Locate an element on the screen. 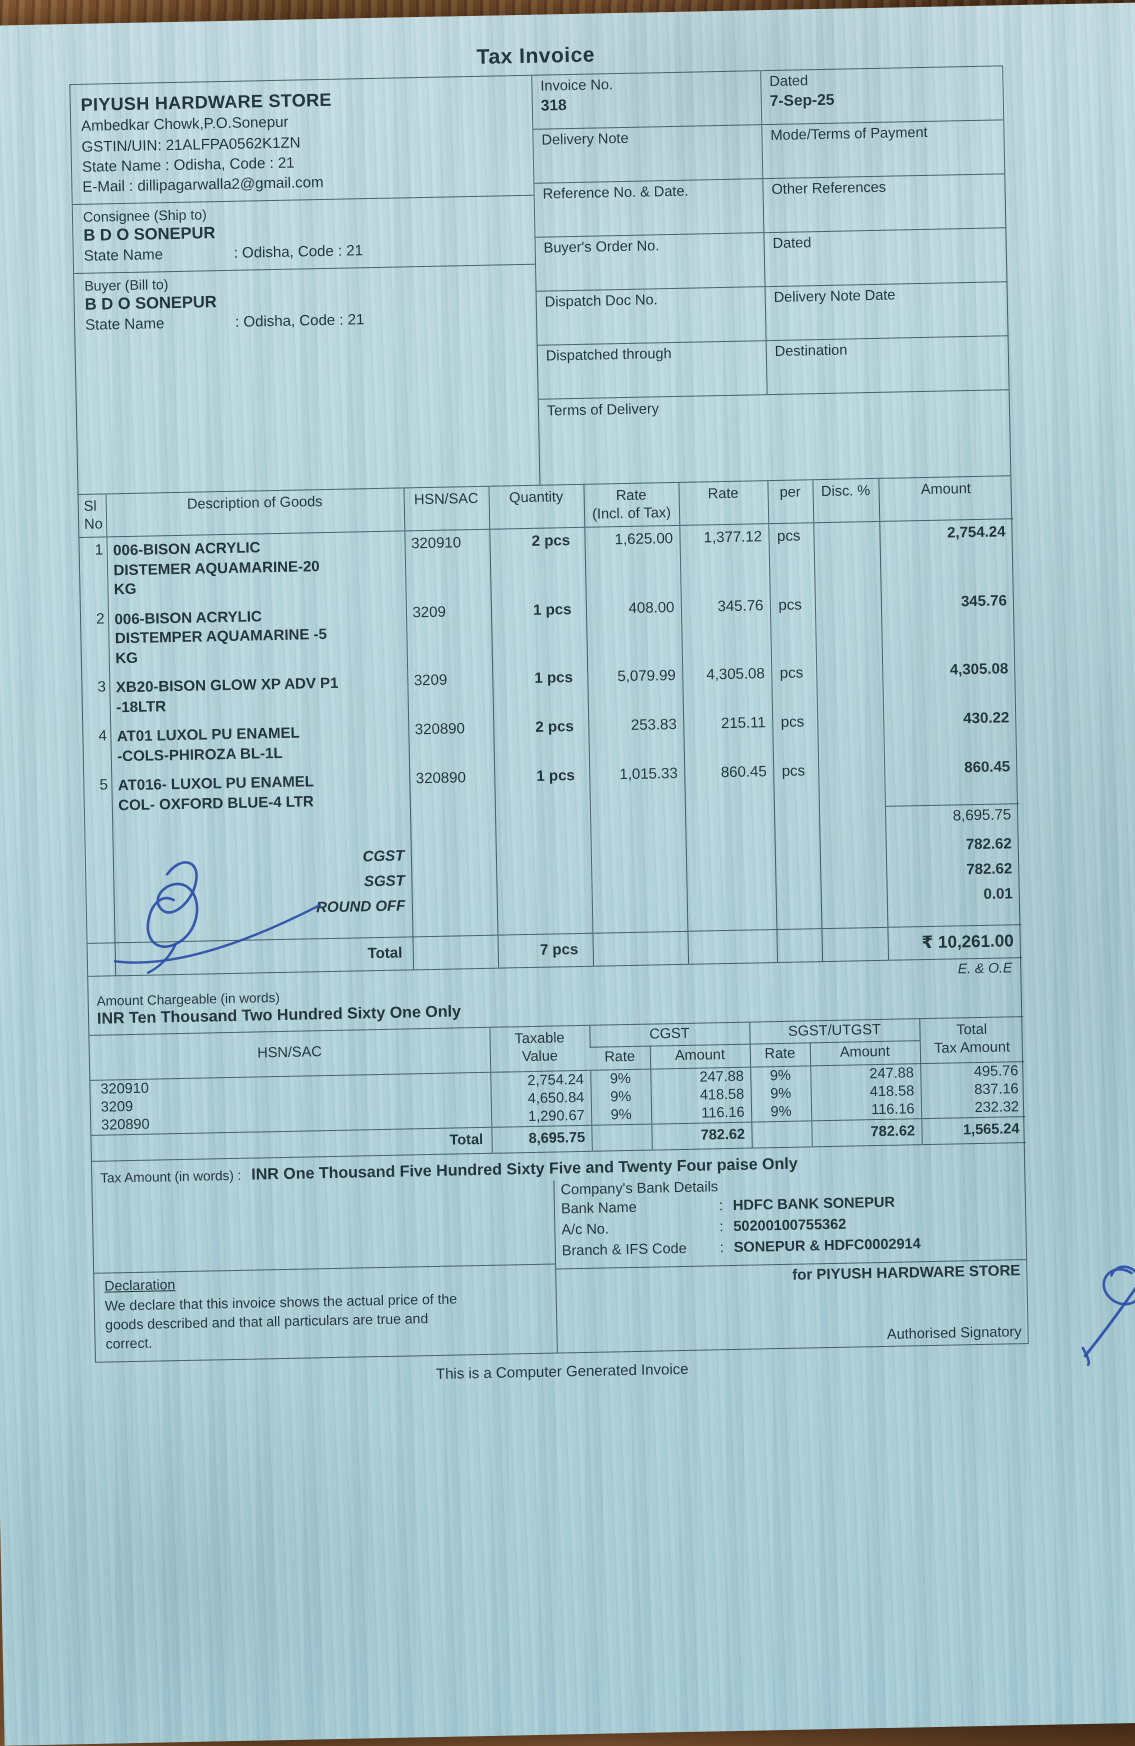  item-rate: 4,305.08 is located at coordinates (727, 686).